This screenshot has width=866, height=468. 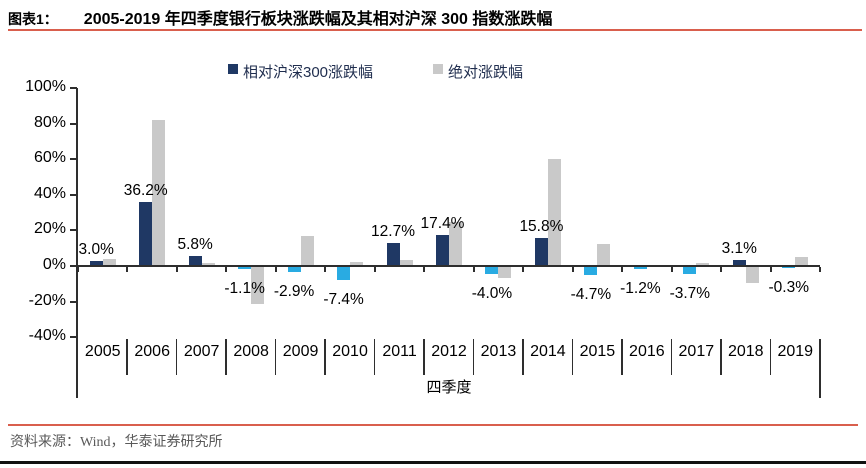 What do you see at coordinates (435, 30) in the screenshot?
I see `title-underline-rule` at bounding box center [435, 30].